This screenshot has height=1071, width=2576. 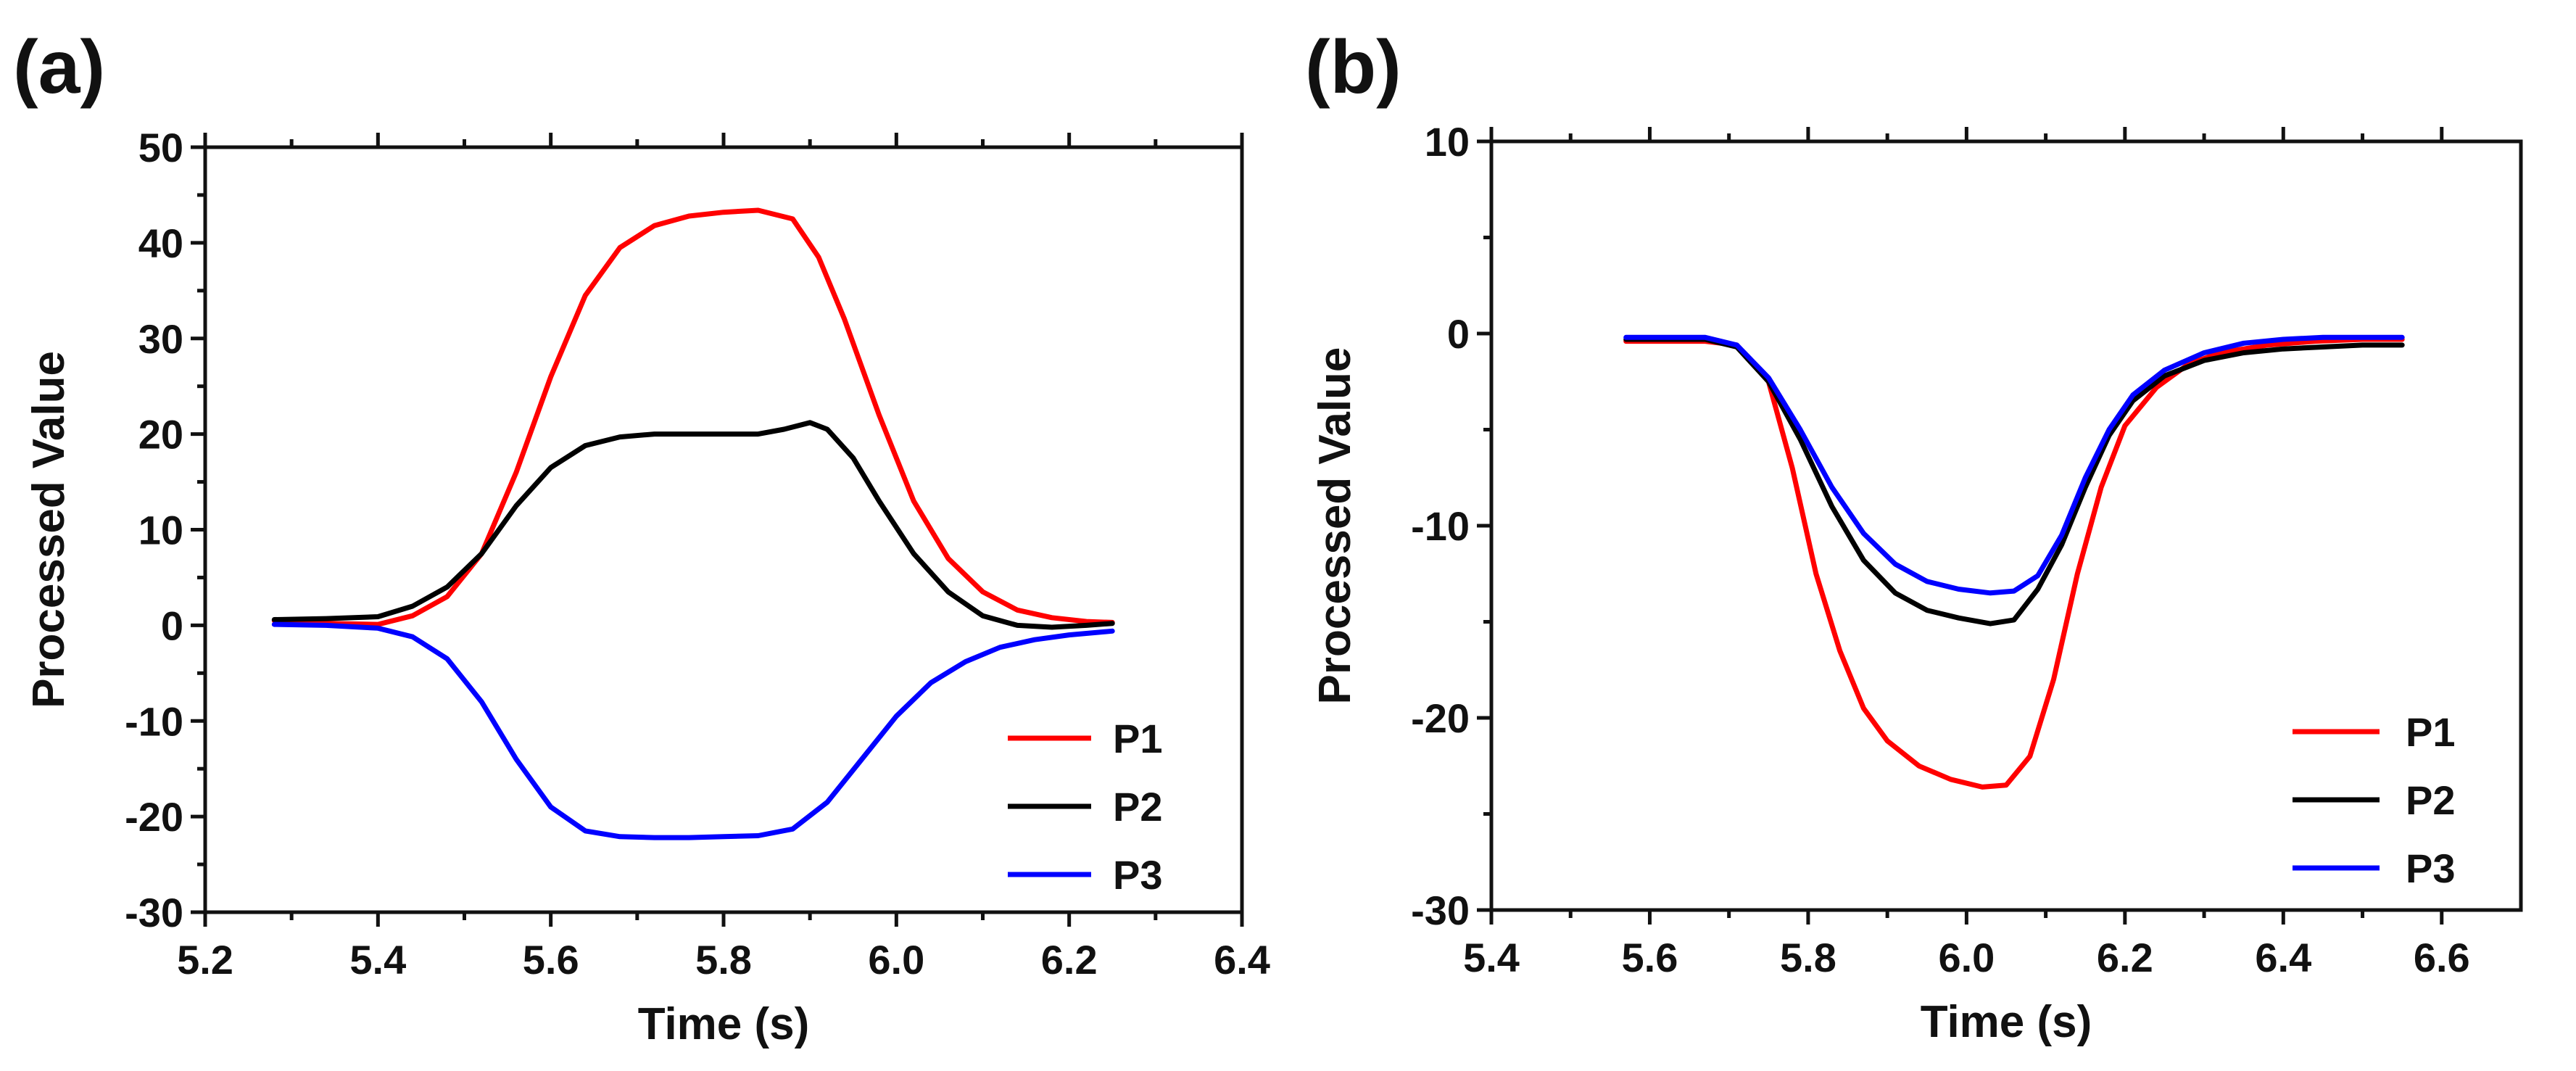 I want to click on x-tick-label: 5.2, so click(x=205, y=960).